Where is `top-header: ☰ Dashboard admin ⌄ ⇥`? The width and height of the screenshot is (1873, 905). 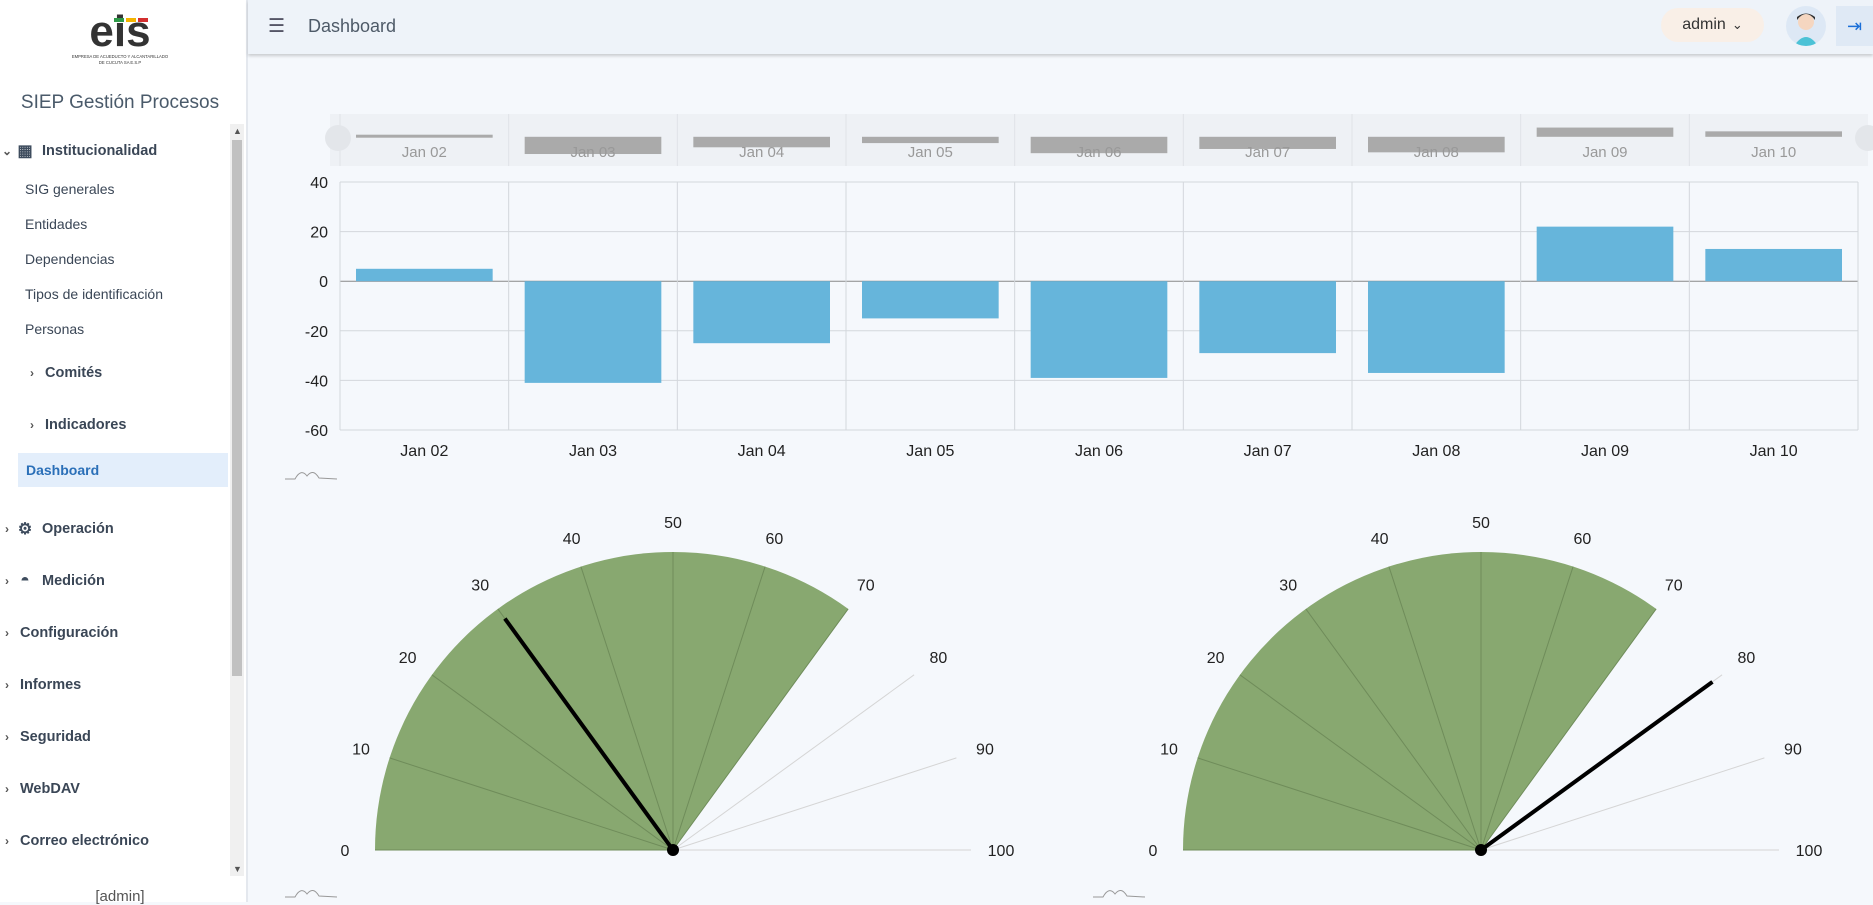
top-header: ☰ Dashboard admin ⌄ ⇥ is located at coordinates (1060, 27).